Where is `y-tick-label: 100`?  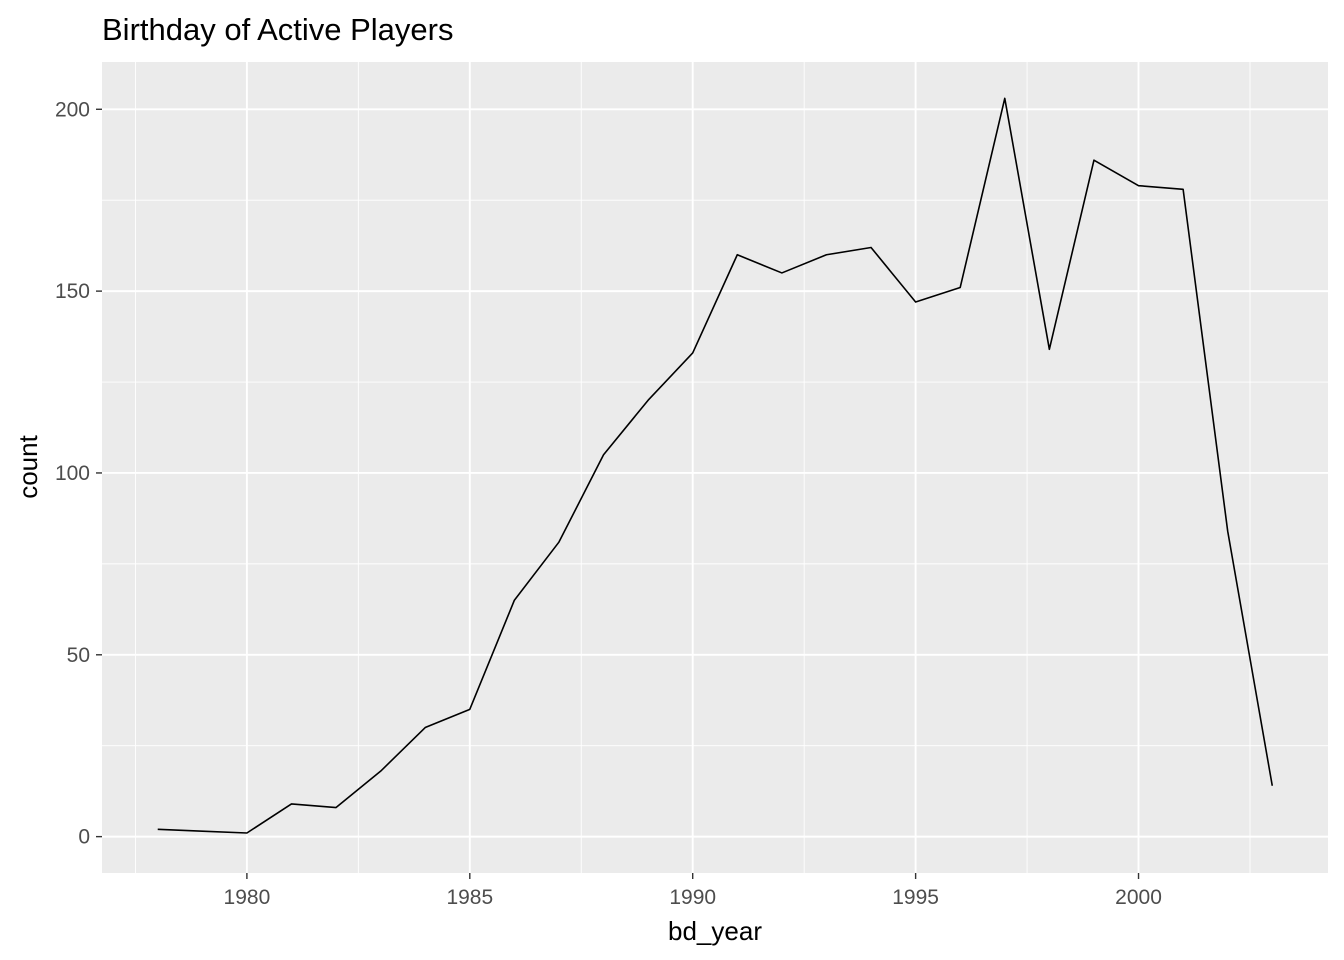 y-tick-label: 100 is located at coordinates (72, 473).